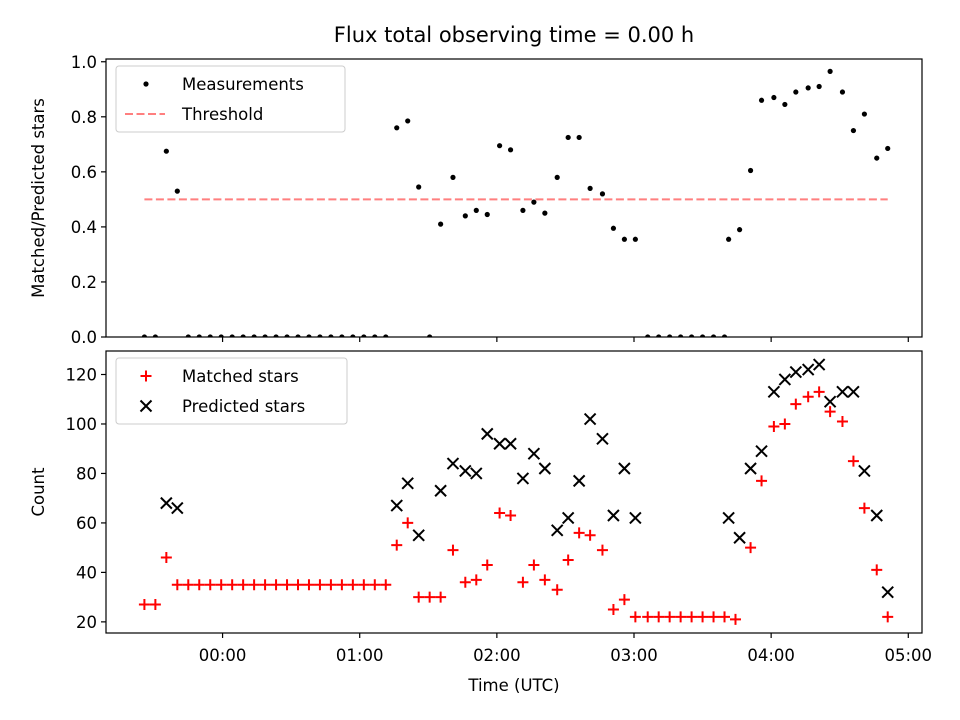  I want to click on x-tick-label: 05:00, so click(909, 655).